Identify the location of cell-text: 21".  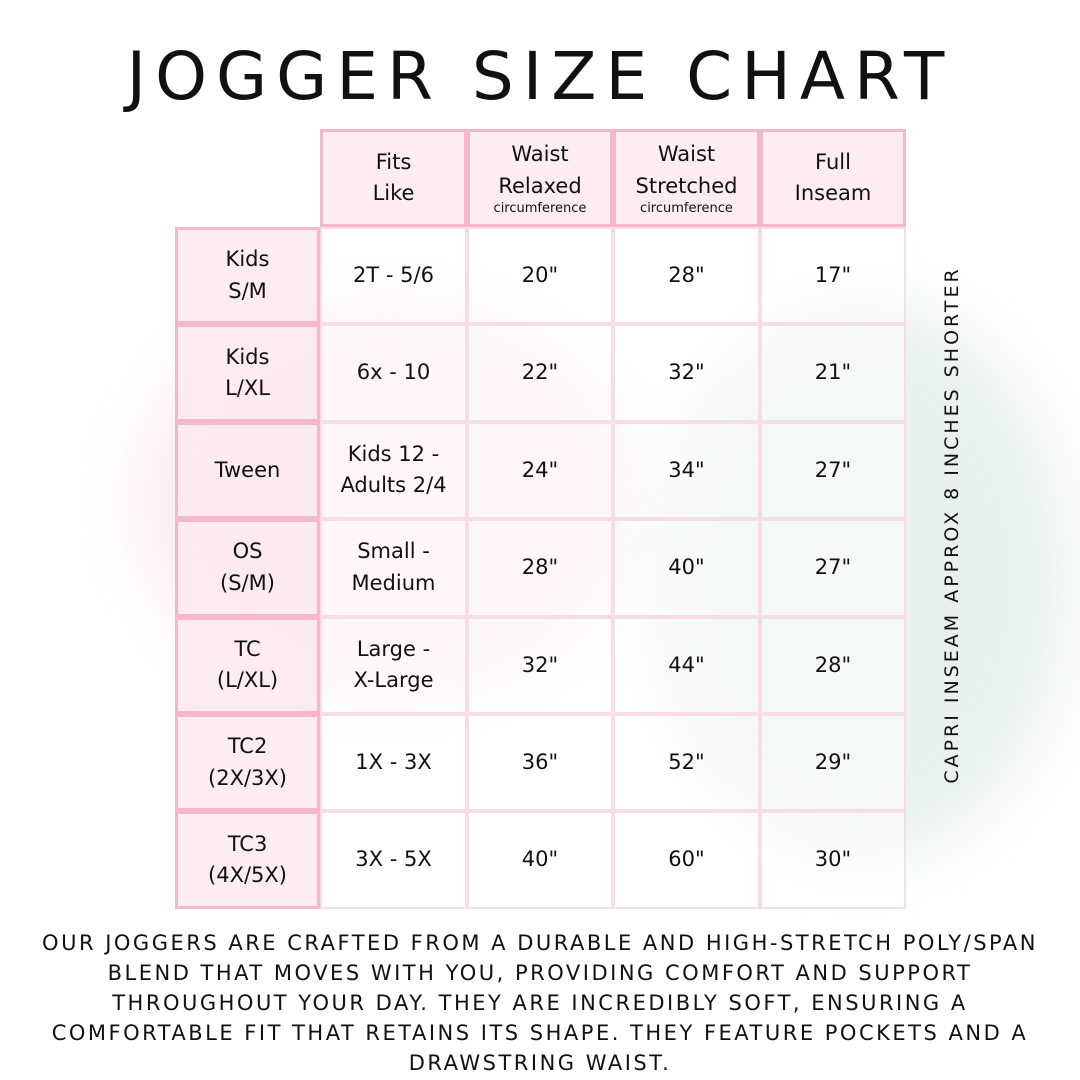
(833, 372).